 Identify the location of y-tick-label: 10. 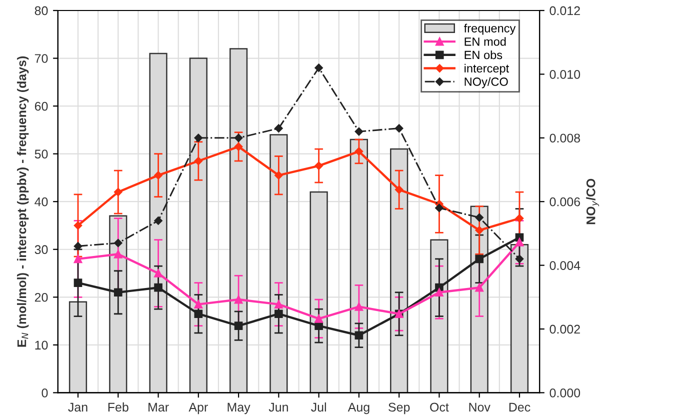
(41, 345).